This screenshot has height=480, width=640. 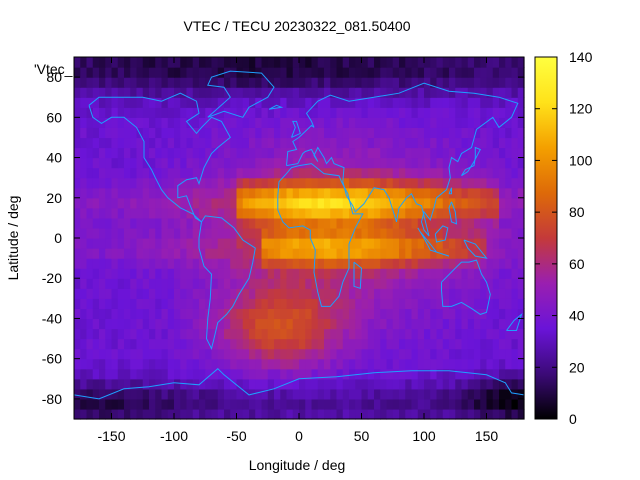 I want to click on coastline, so click(x=475, y=249).